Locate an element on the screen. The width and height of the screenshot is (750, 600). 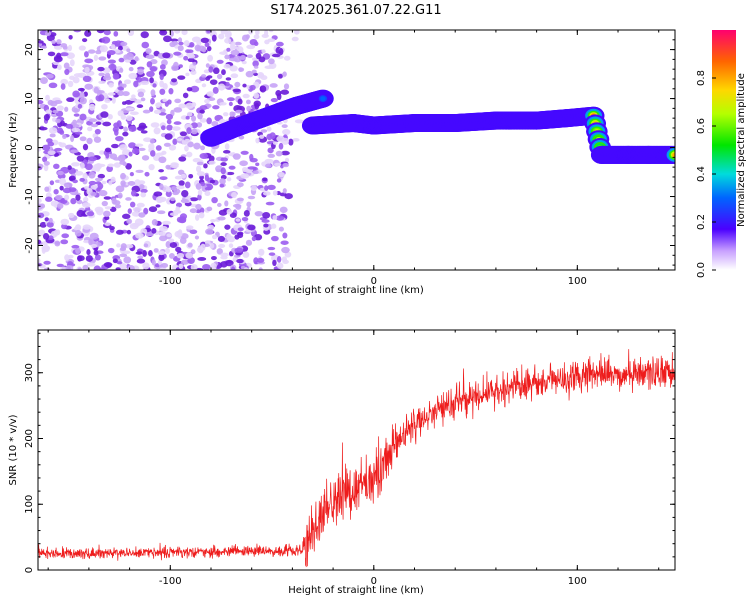
spectrogram-ylabel: Frequency (Hz) is located at coordinates (13, 150).